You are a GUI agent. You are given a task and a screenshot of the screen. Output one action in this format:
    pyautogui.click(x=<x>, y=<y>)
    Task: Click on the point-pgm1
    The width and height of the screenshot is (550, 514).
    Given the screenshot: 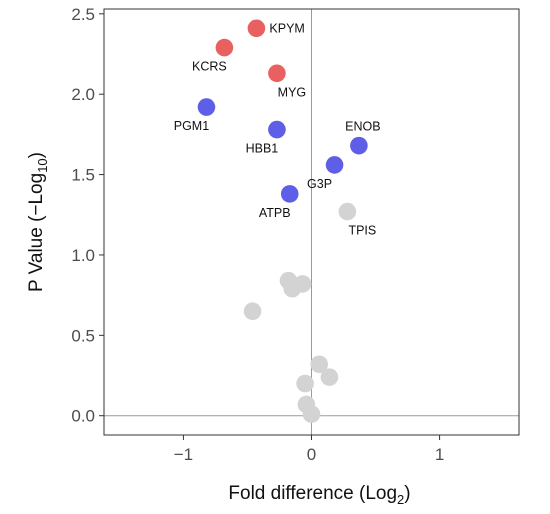 What is the action you would take?
    pyautogui.click(x=206, y=107)
    